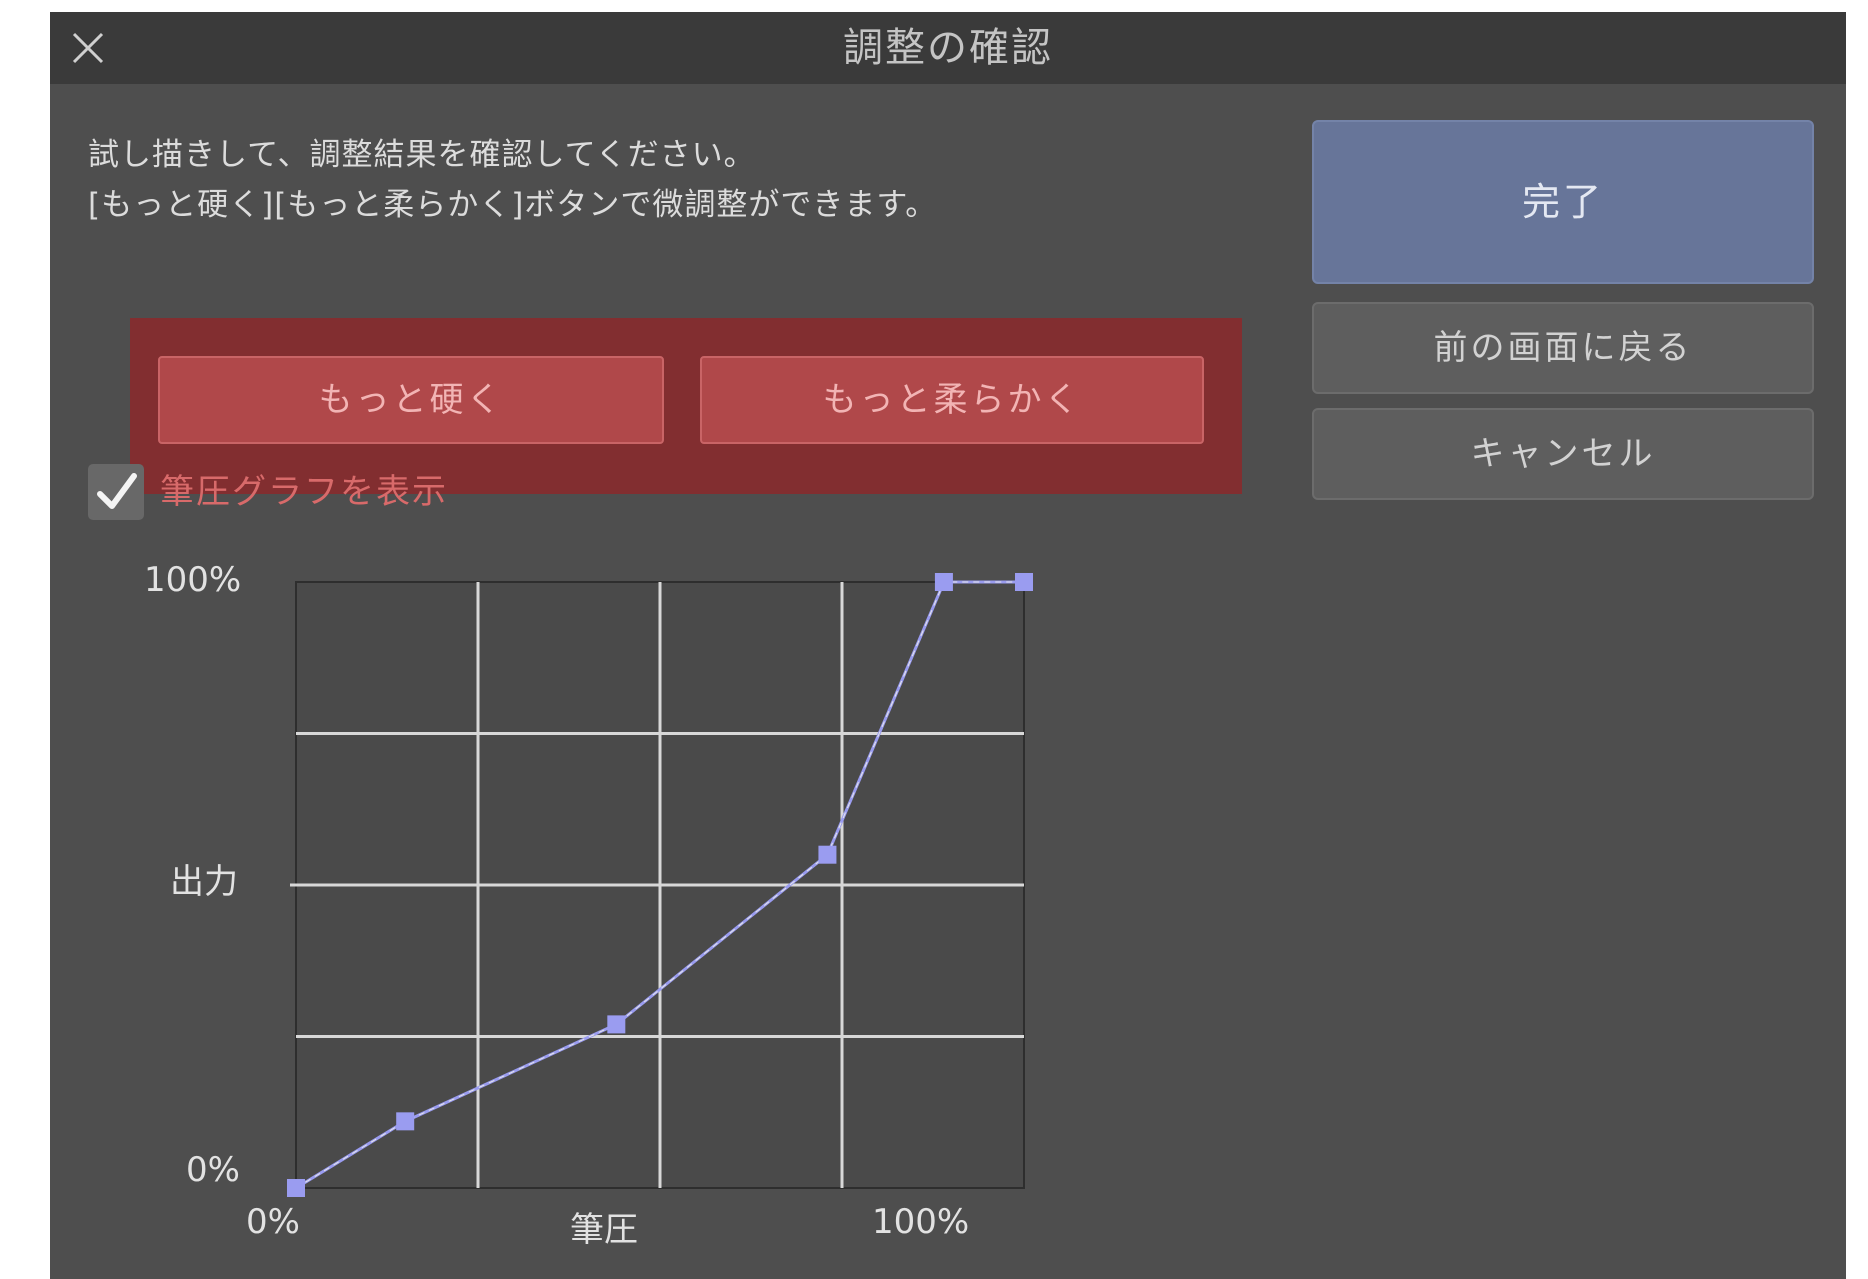  I want to click on show-graph-label: 筆圧グラフを表示, so click(304, 492).